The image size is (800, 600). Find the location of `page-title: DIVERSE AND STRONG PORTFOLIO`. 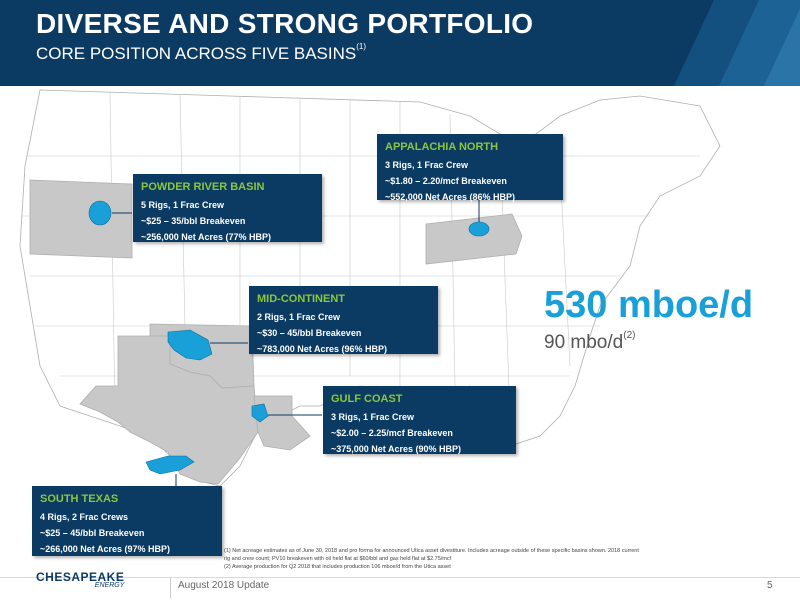

page-title: DIVERSE AND STRONG PORTFOLIO is located at coordinates (285, 23).